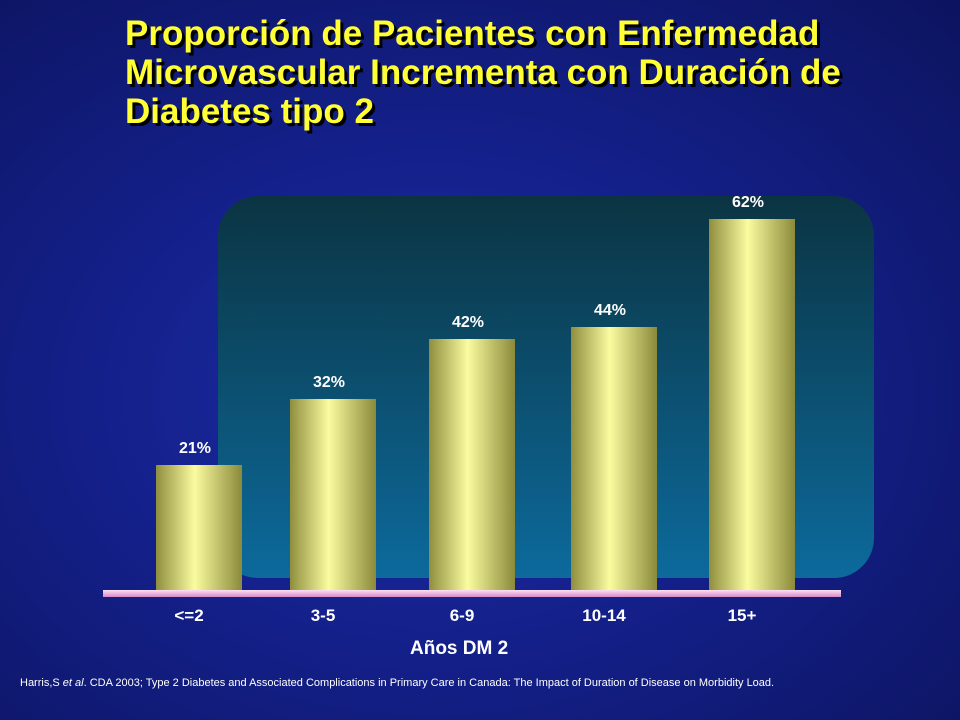  What do you see at coordinates (468, 322) in the screenshot?
I see `data-label-3: 42%` at bounding box center [468, 322].